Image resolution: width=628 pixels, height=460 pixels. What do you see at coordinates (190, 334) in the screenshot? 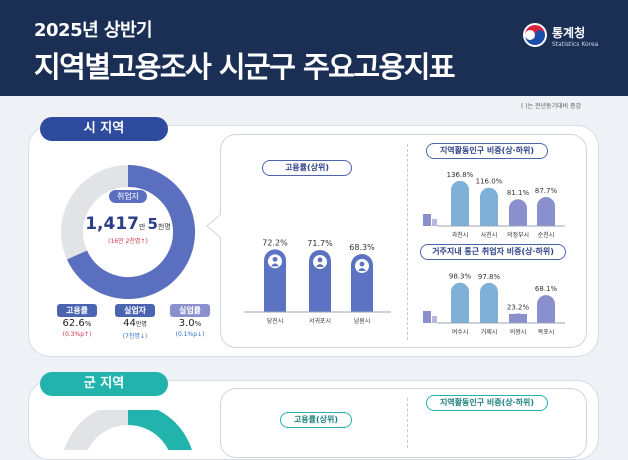
I see `unemployment-rate-change: (0.1%p↓)` at bounding box center [190, 334].